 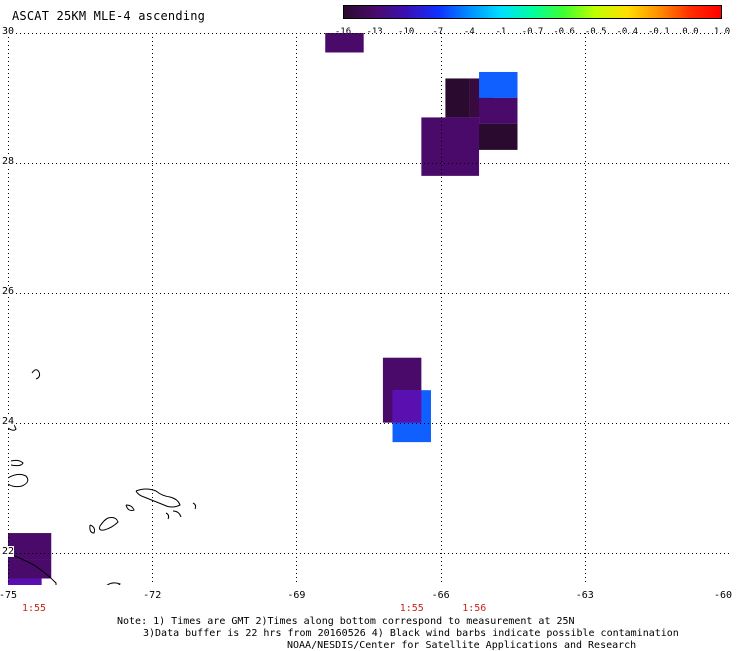 What do you see at coordinates (658, 32) in the screenshot?
I see `colorbar-tick: -0.1` at bounding box center [658, 32].